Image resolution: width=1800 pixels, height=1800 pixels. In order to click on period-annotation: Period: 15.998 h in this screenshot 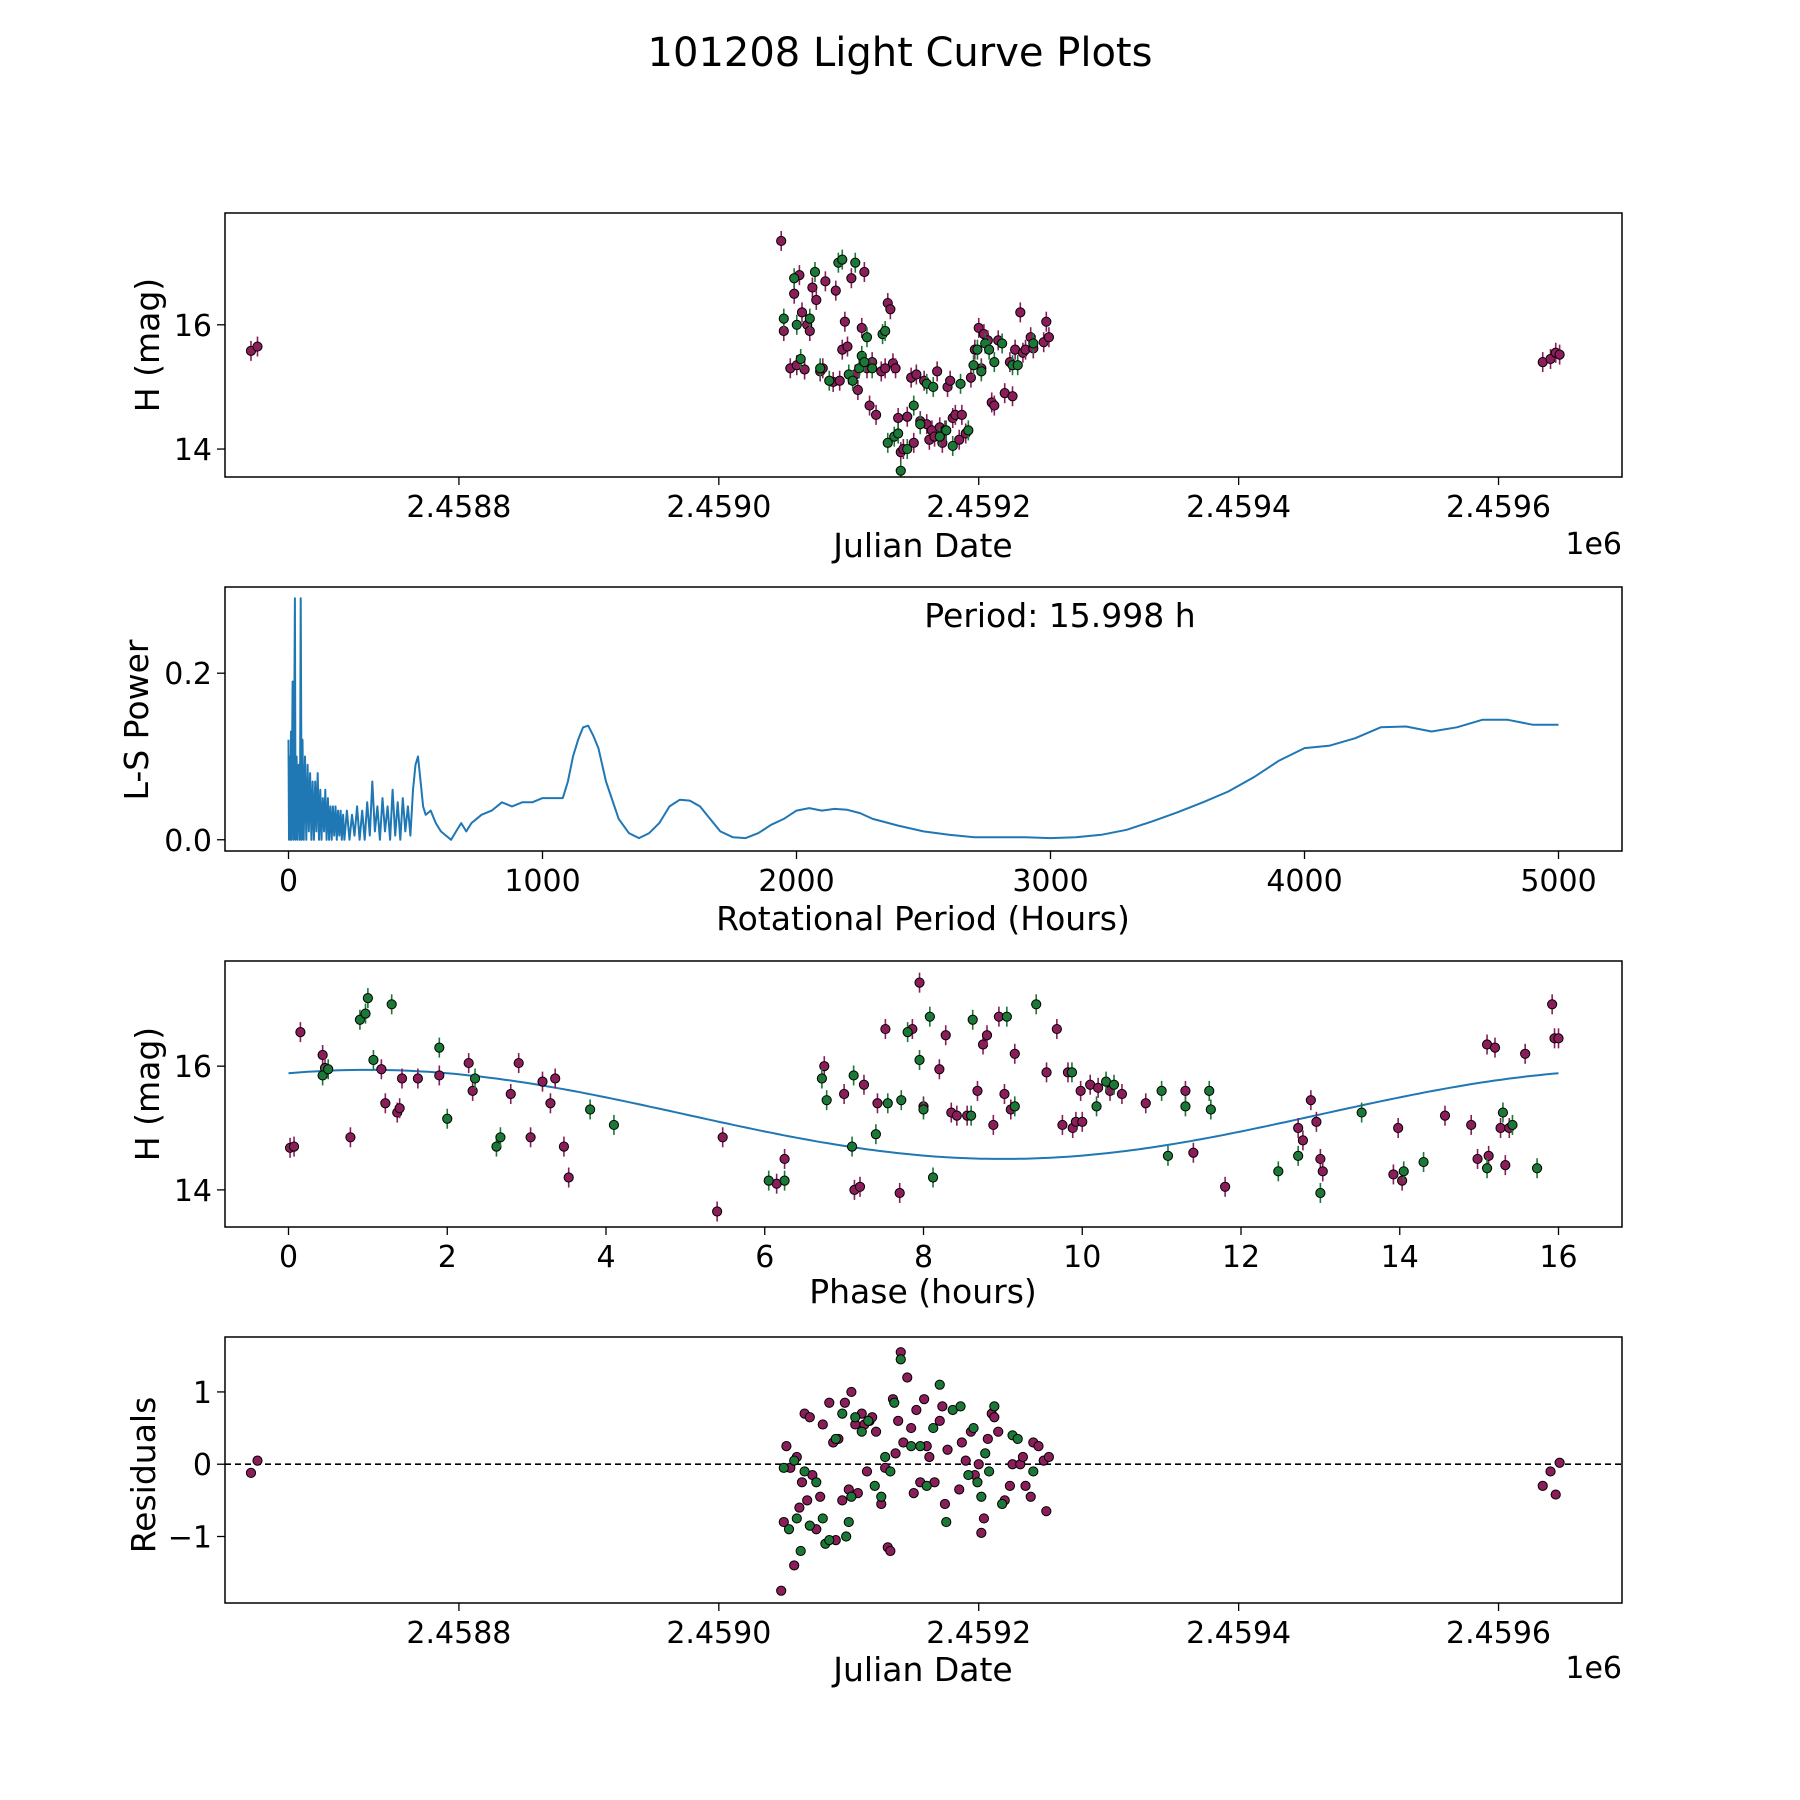, I will do `click(1059, 615)`.